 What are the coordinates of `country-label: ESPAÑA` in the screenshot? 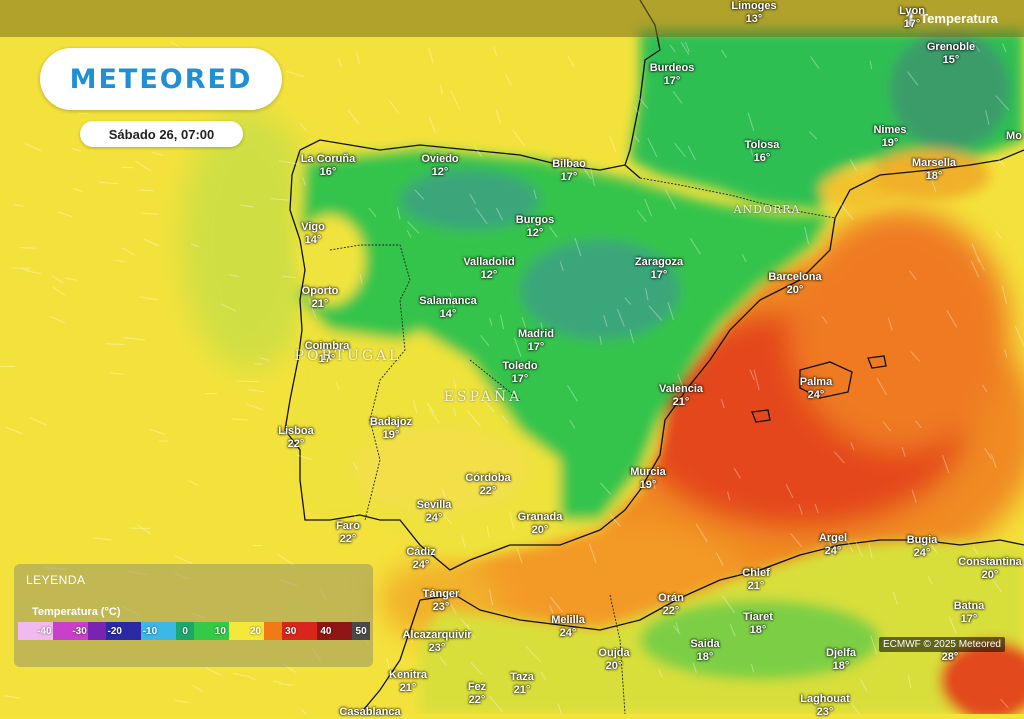 It's located at (483, 397).